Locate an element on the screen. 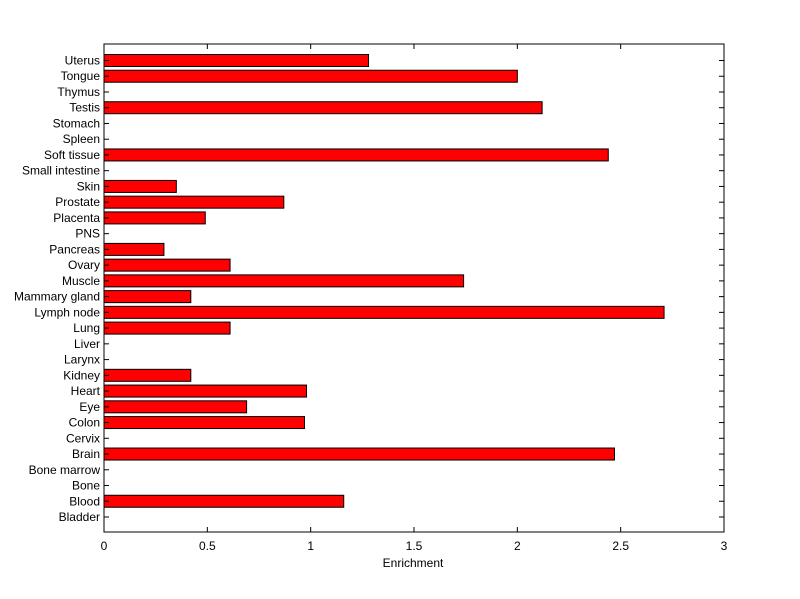  x-tick-label-4: 2 is located at coordinates (517, 546).